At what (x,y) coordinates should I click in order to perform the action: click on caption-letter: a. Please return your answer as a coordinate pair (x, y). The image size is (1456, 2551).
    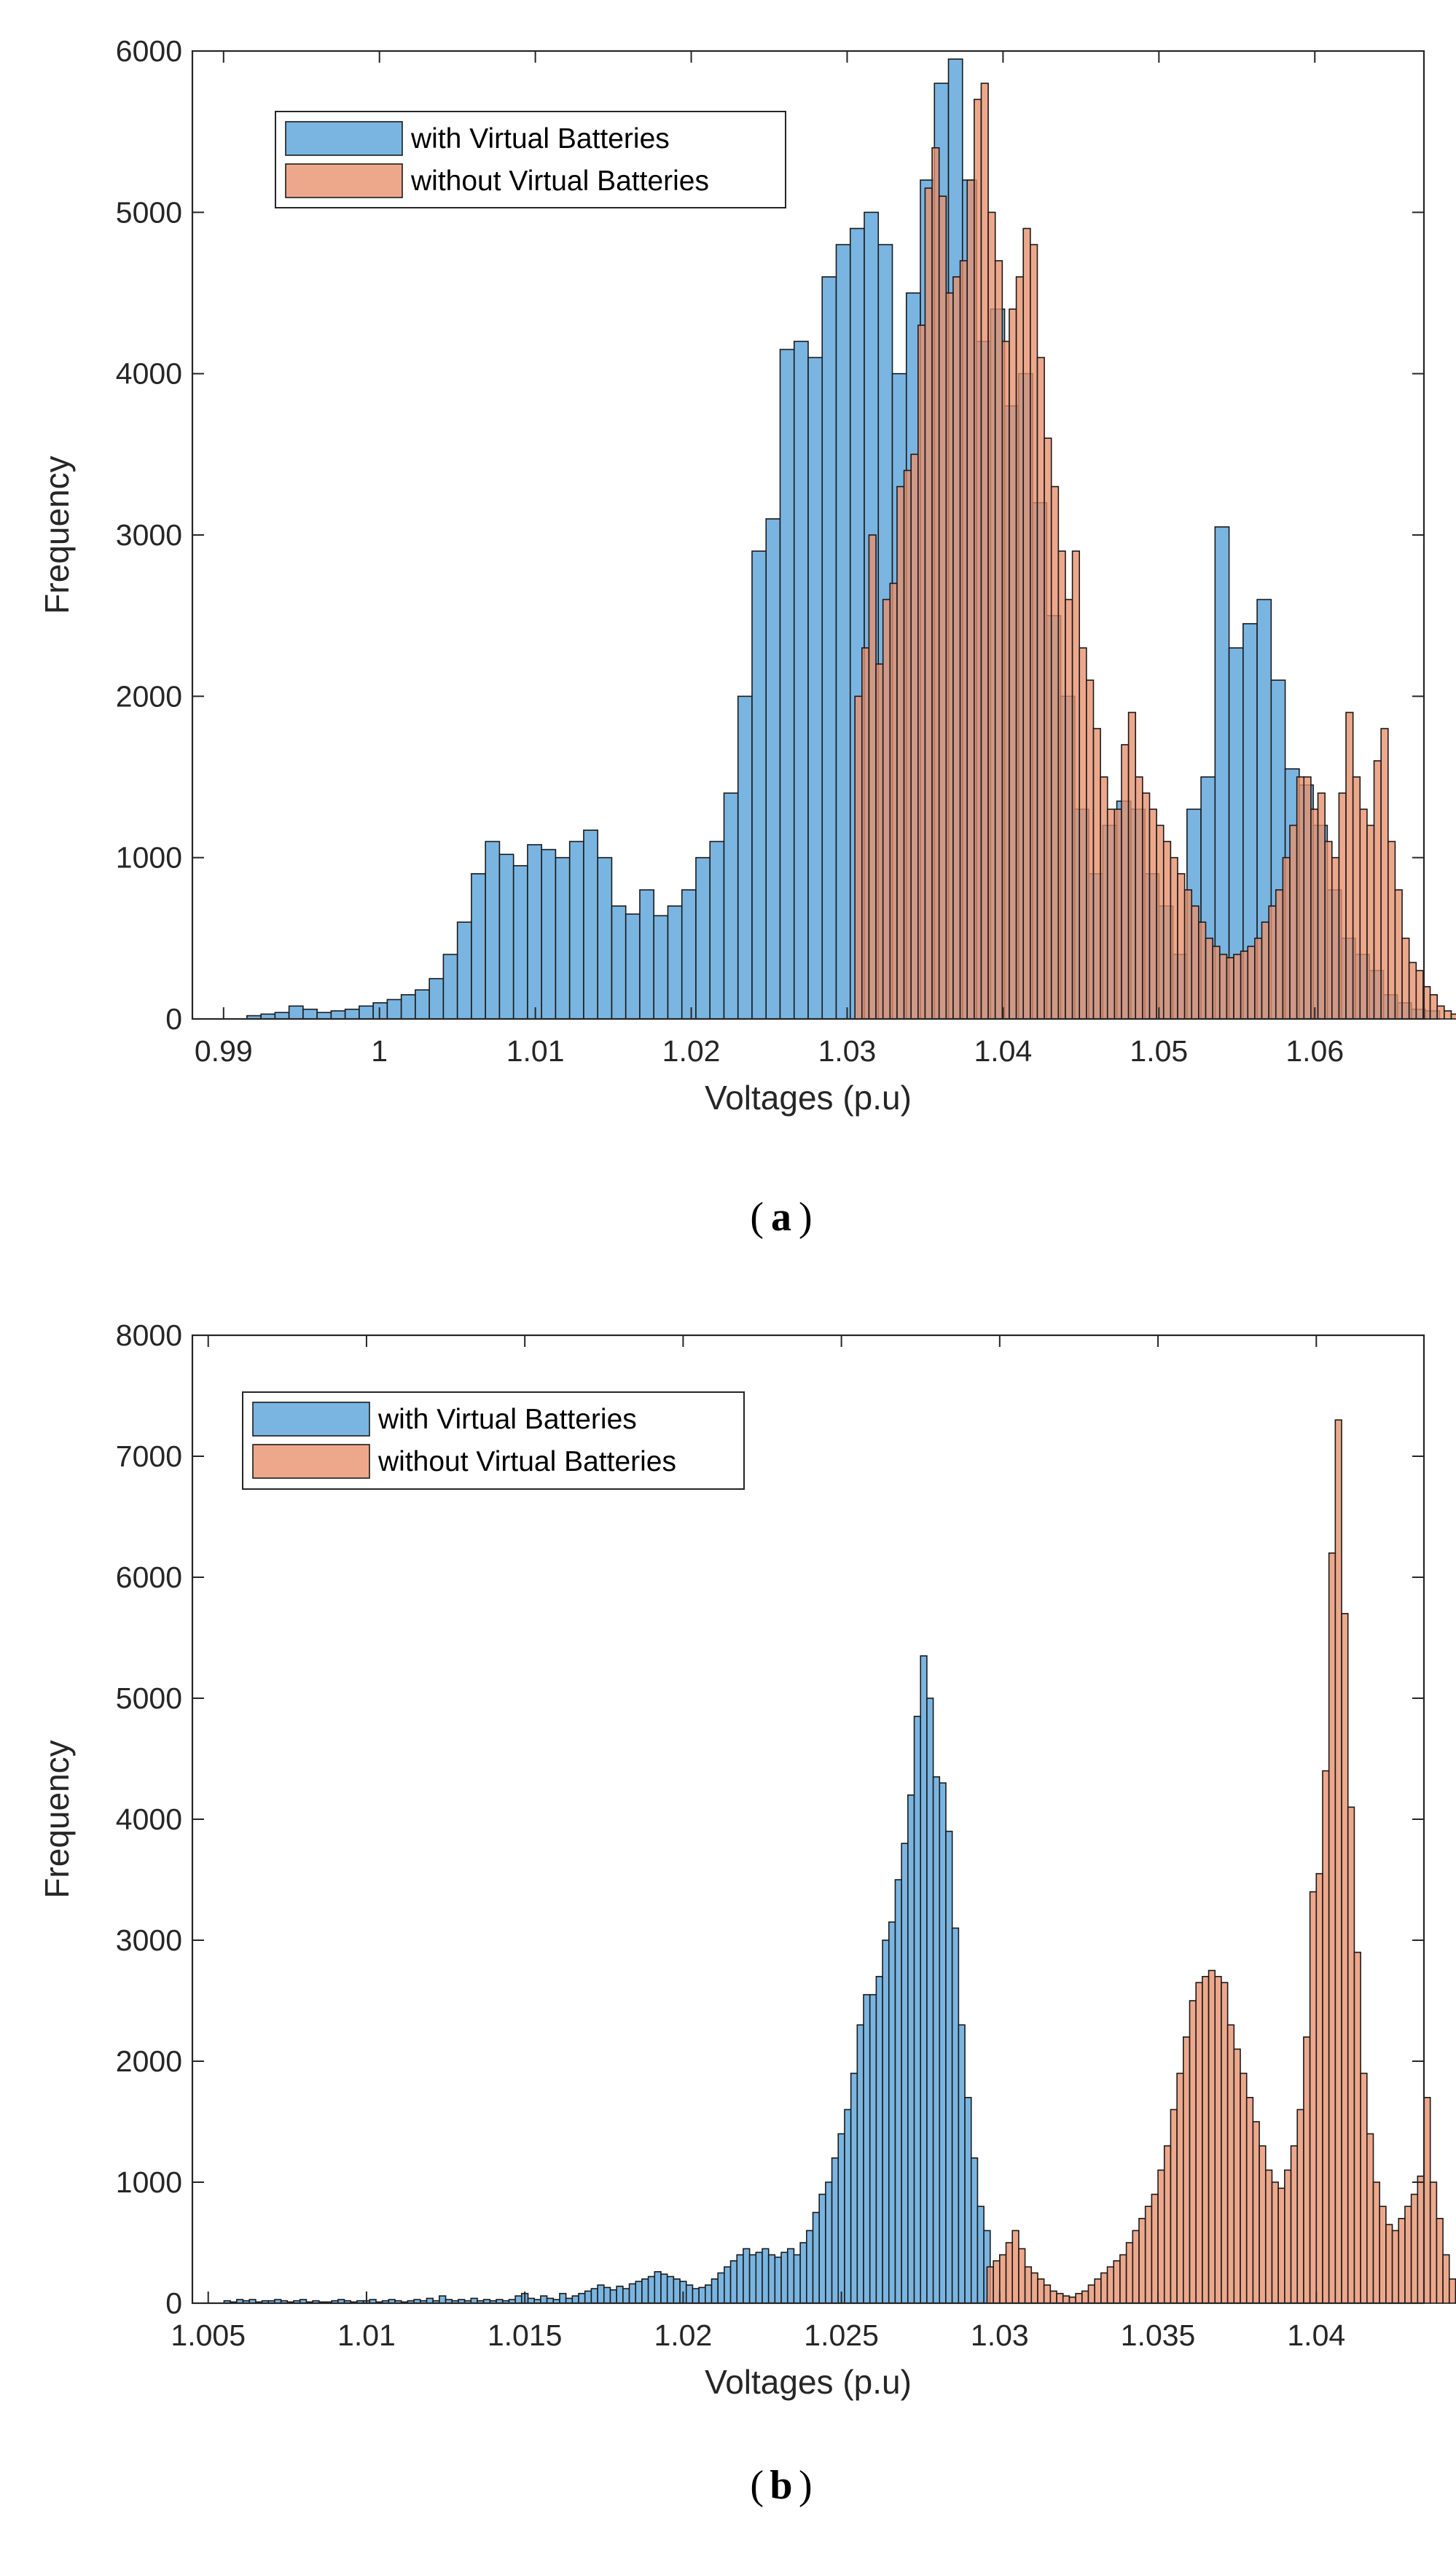
    Looking at the image, I should click on (781, 1217).